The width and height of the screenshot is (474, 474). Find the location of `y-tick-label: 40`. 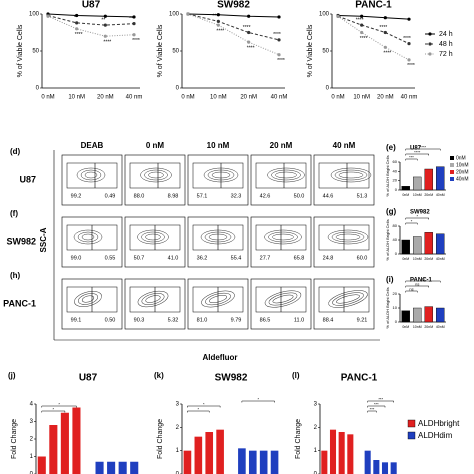

y-tick-label: 40 is located at coordinates (395, 239).